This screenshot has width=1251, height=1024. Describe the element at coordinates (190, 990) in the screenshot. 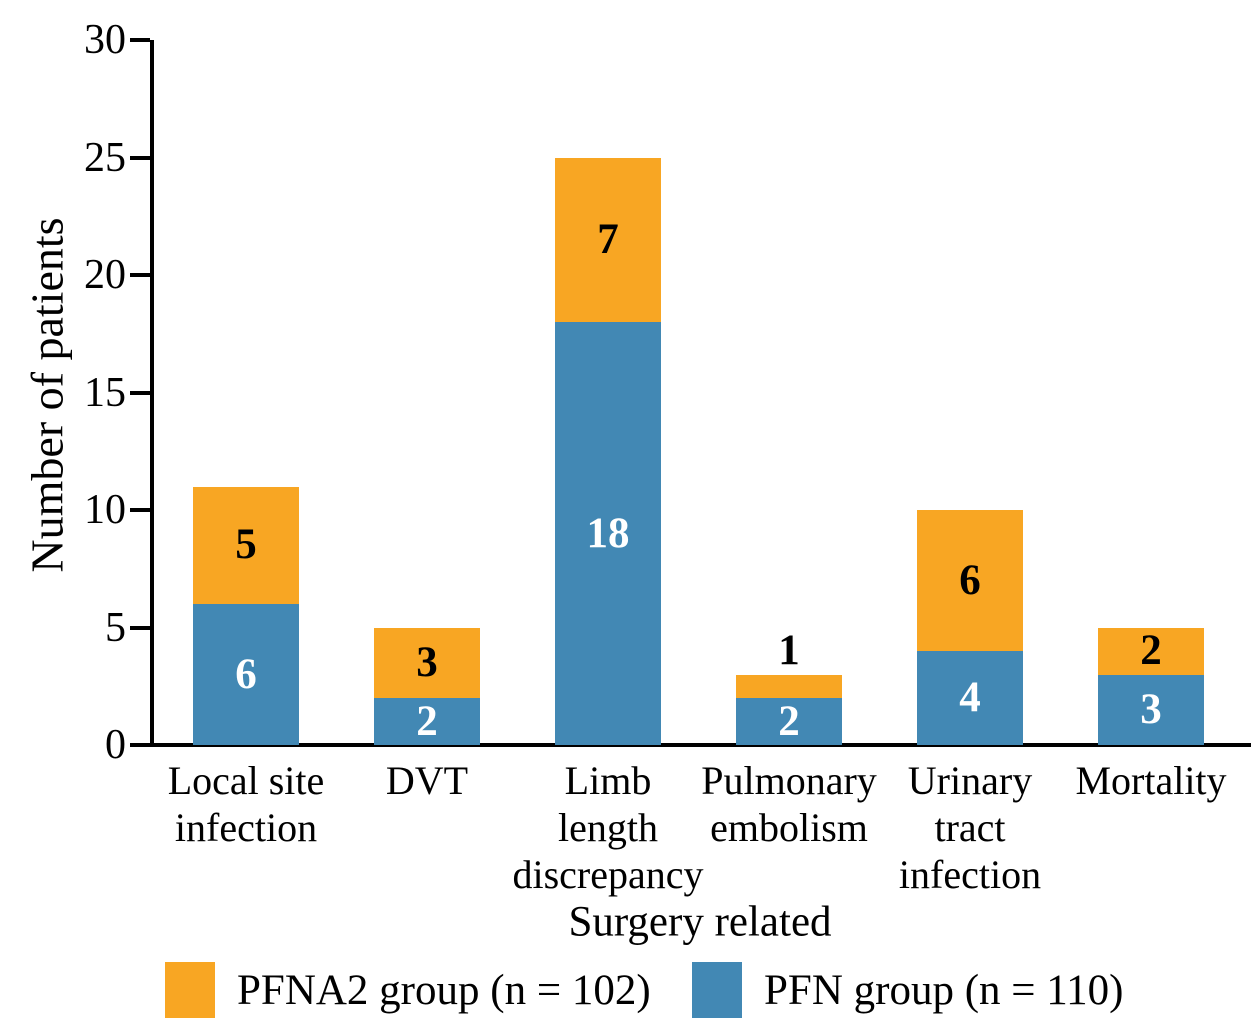

I see `legend-swatch-pfna2` at that location.